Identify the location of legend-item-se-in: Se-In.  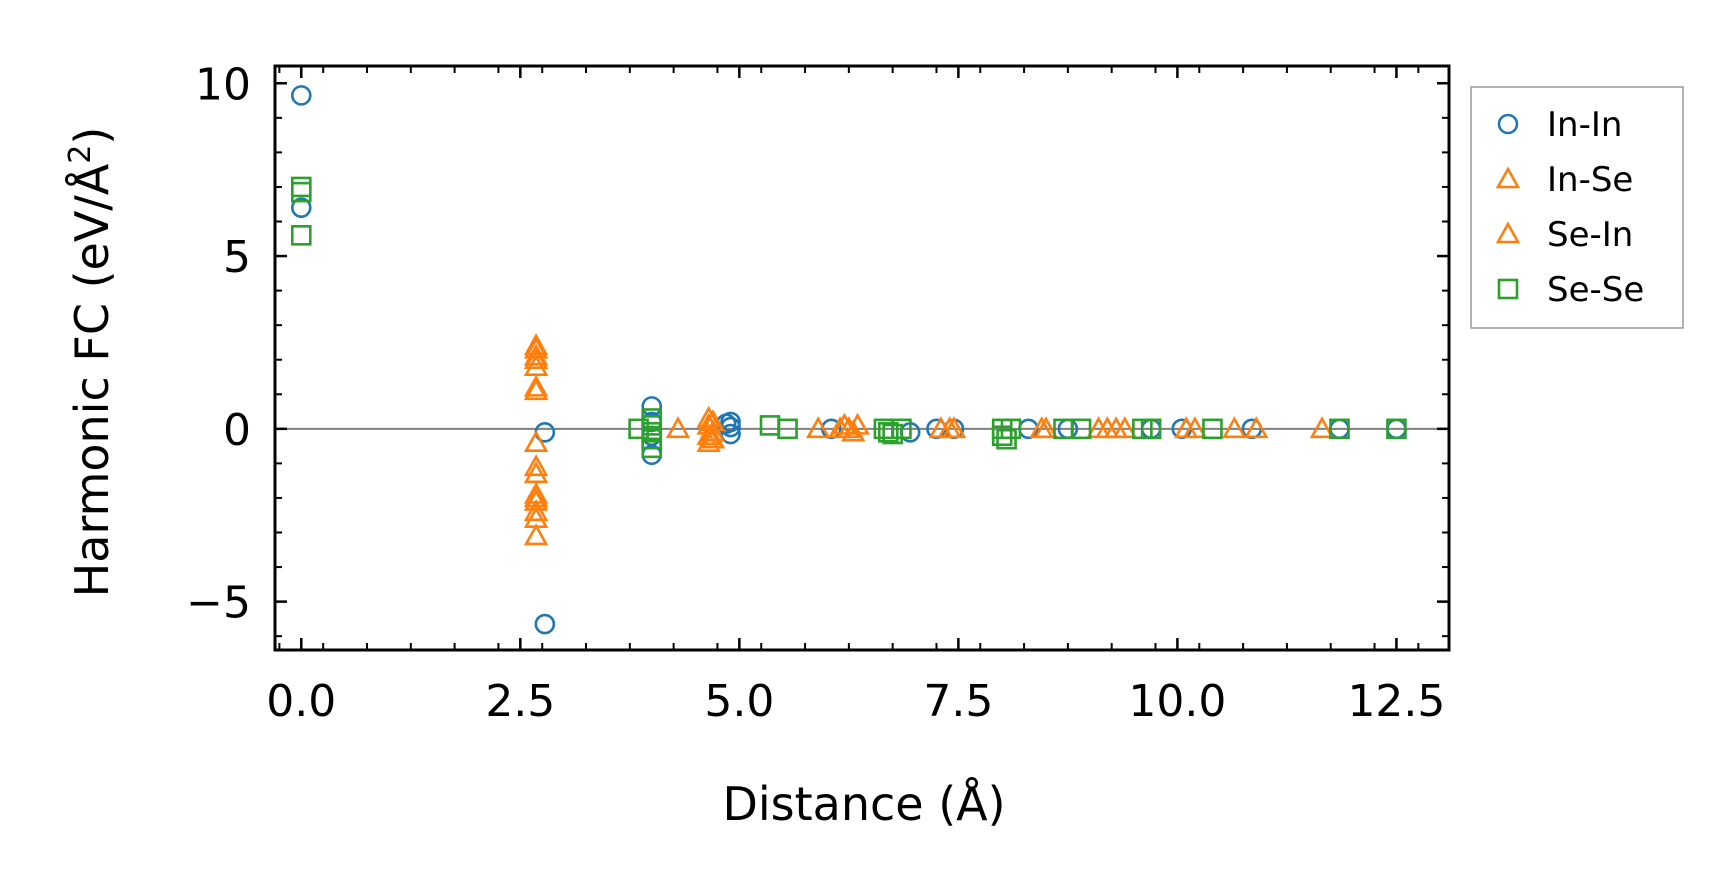
(1564, 235).